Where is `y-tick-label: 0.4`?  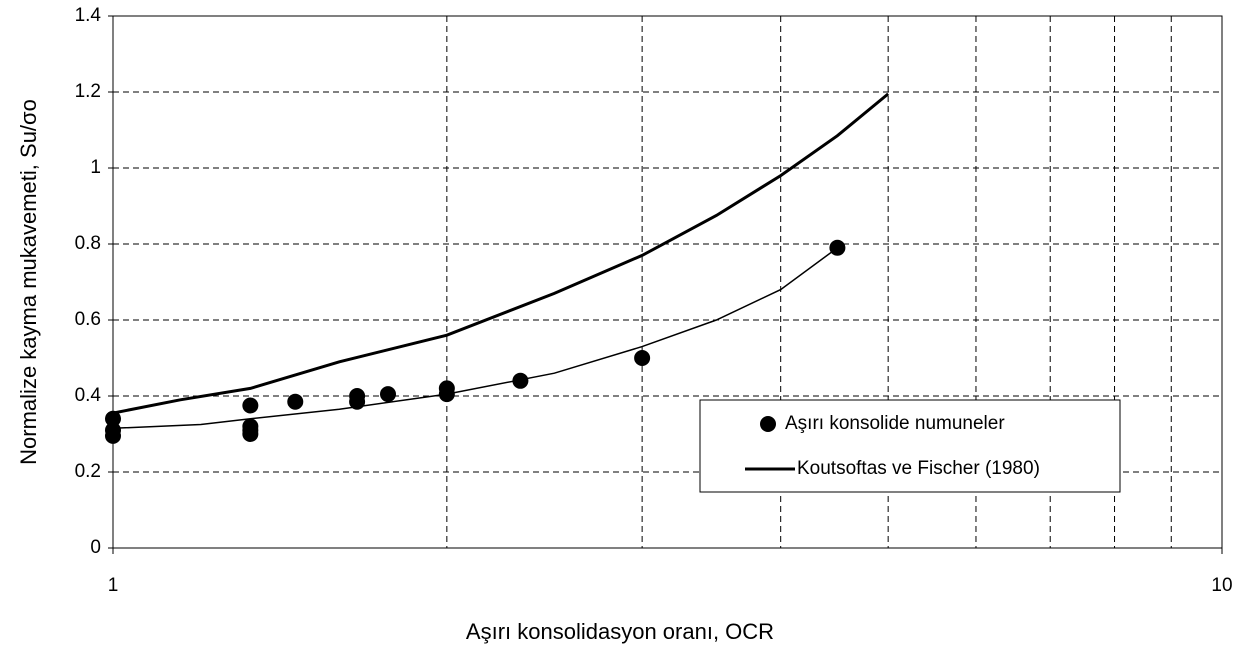 y-tick-label: 0.4 is located at coordinates (88, 395).